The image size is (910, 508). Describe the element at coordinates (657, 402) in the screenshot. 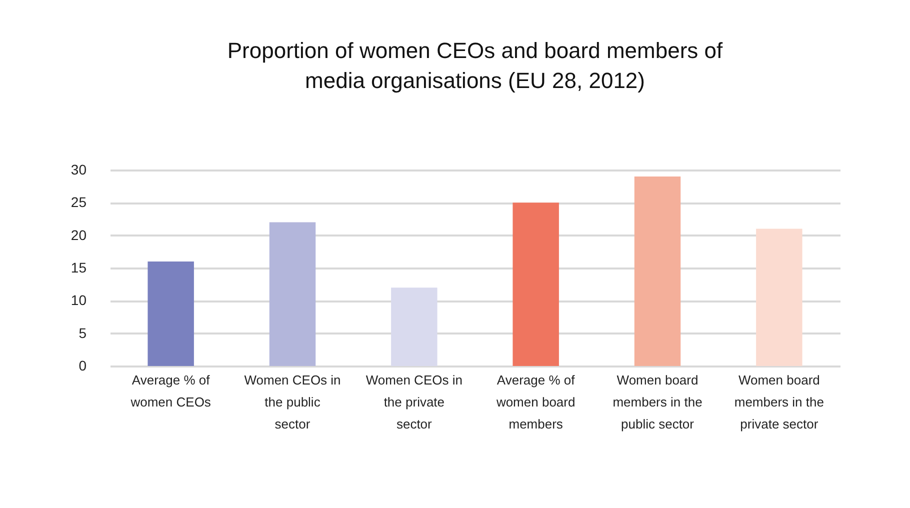

I see `x-tick-label: Women board members in the public sector` at that location.